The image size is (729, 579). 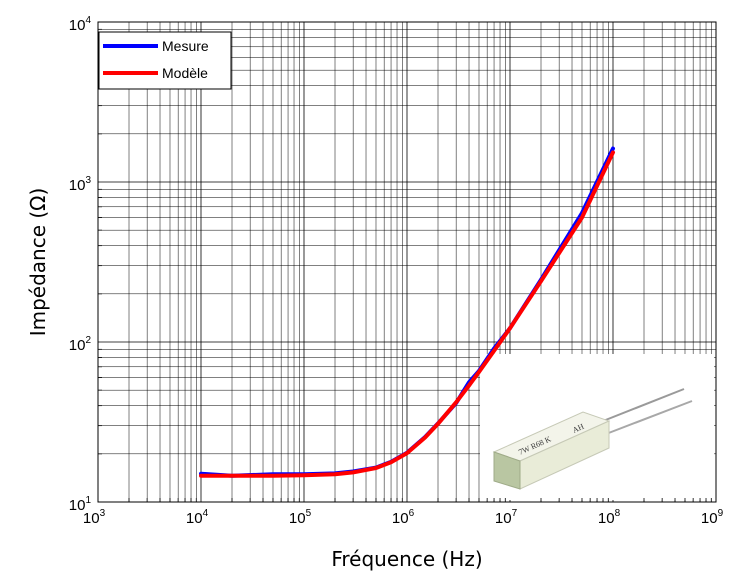 What do you see at coordinates (185, 46) in the screenshot?
I see `legend-label-mesure: Mesure` at bounding box center [185, 46].